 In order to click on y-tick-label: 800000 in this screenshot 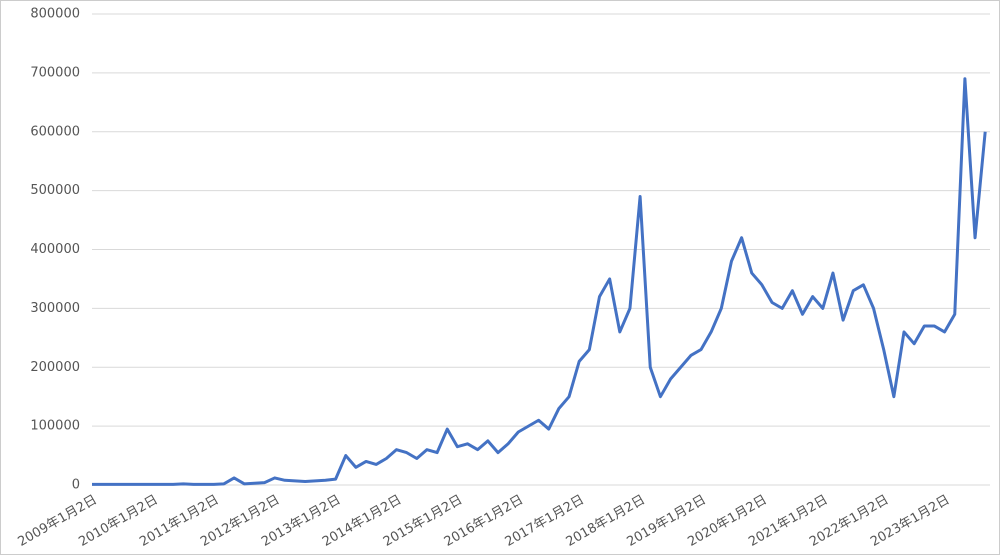, I will do `click(55, 14)`.